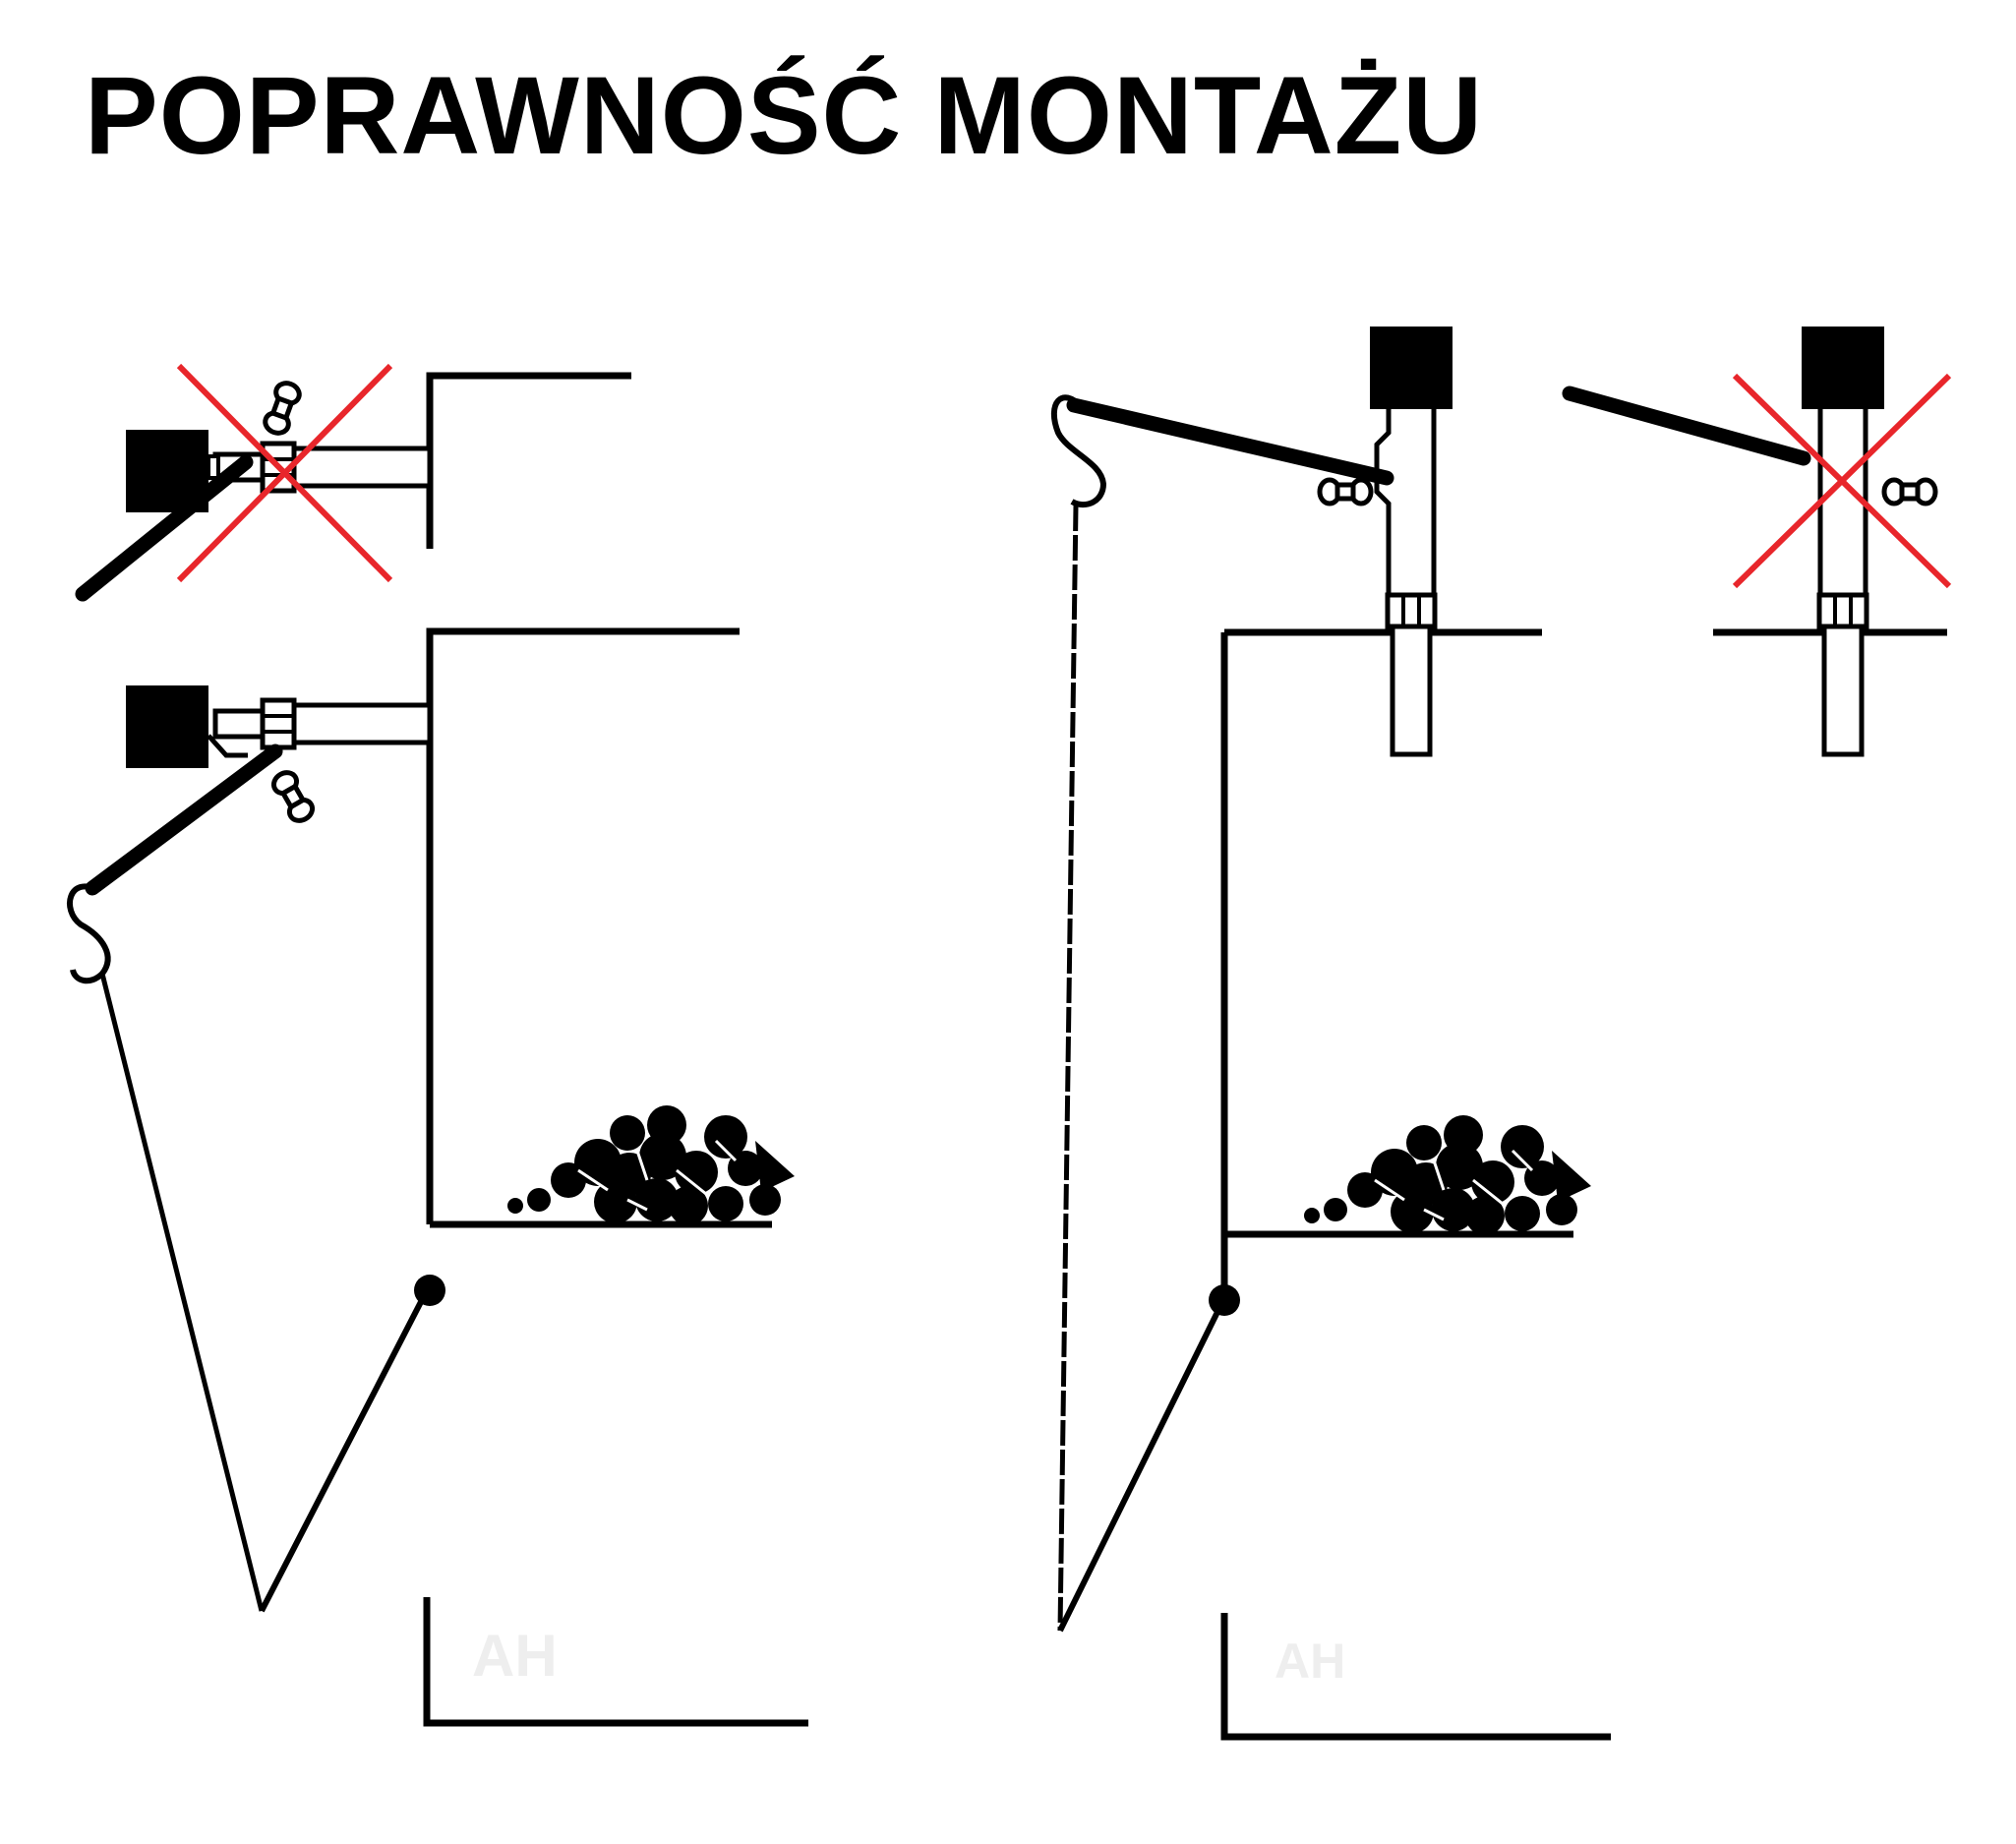  What do you see at coordinates (1757, 540) in the screenshot?
I see `right-wrong-assembly` at bounding box center [1757, 540].